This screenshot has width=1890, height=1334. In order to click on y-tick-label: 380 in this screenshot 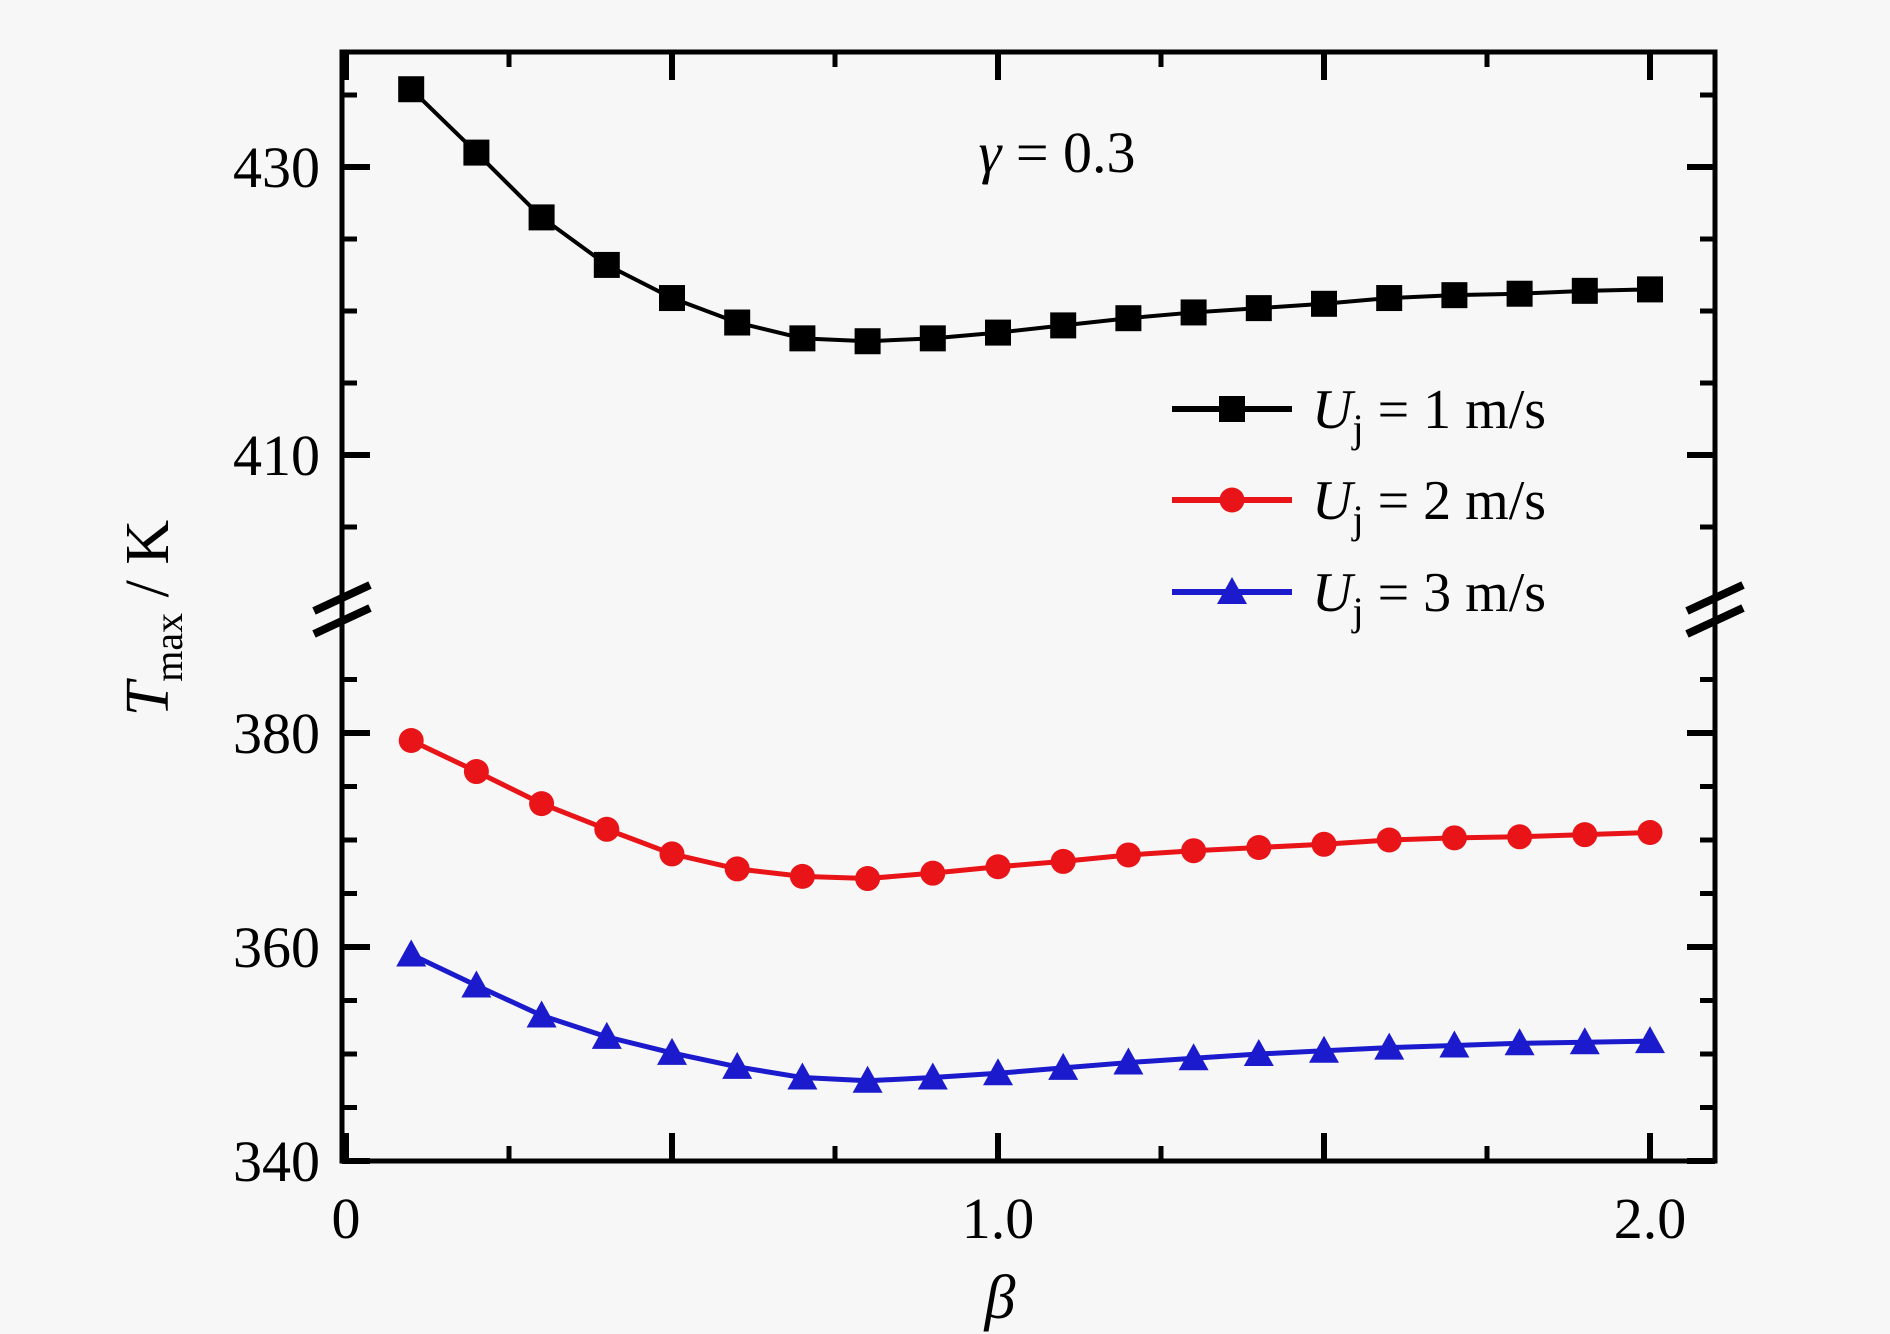, I will do `click(276, 733)`.